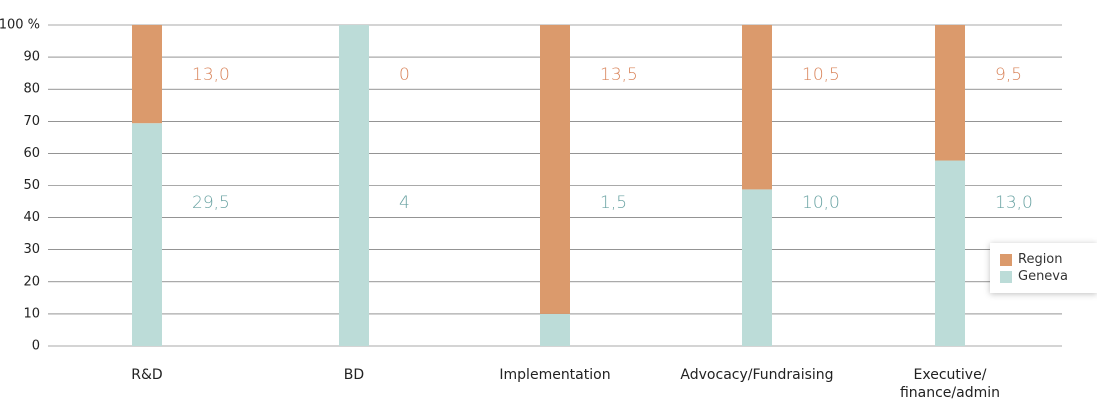 This screenshot has height=410, width=1097. Describe the element at coordinates (1034, 277) in the screenshot. I see `legend-item: Geneva` at that location.